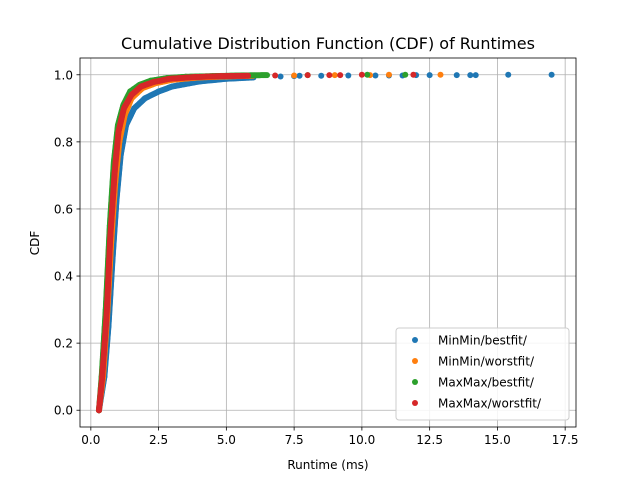  I want to click on y-tick-label: 0.2, so click(63, 344).